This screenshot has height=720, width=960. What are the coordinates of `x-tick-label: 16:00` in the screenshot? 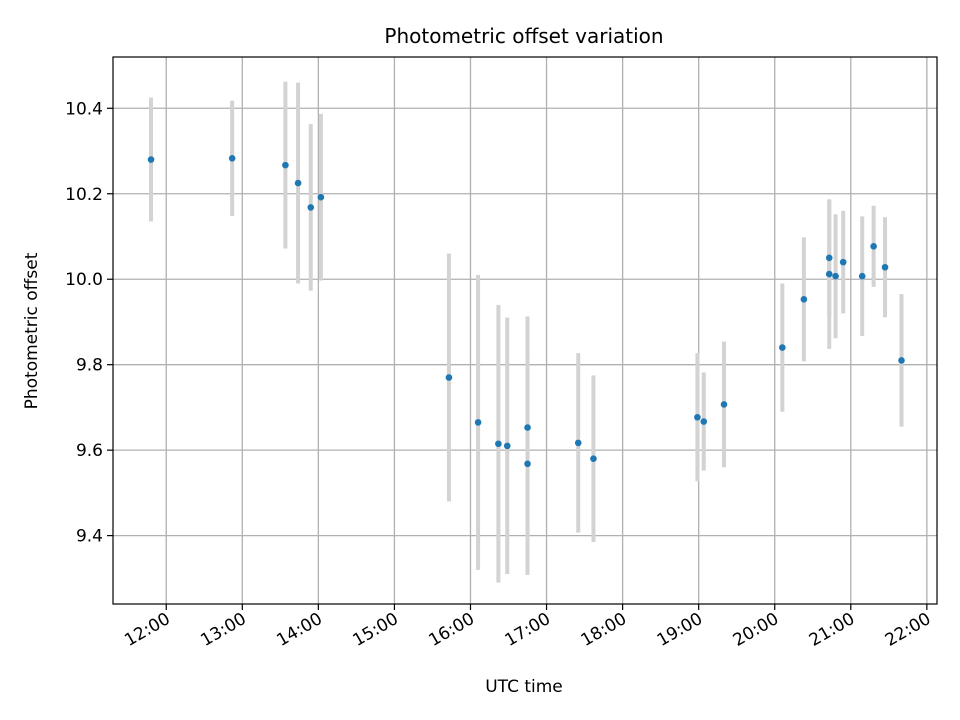 It's located at (452, 630).